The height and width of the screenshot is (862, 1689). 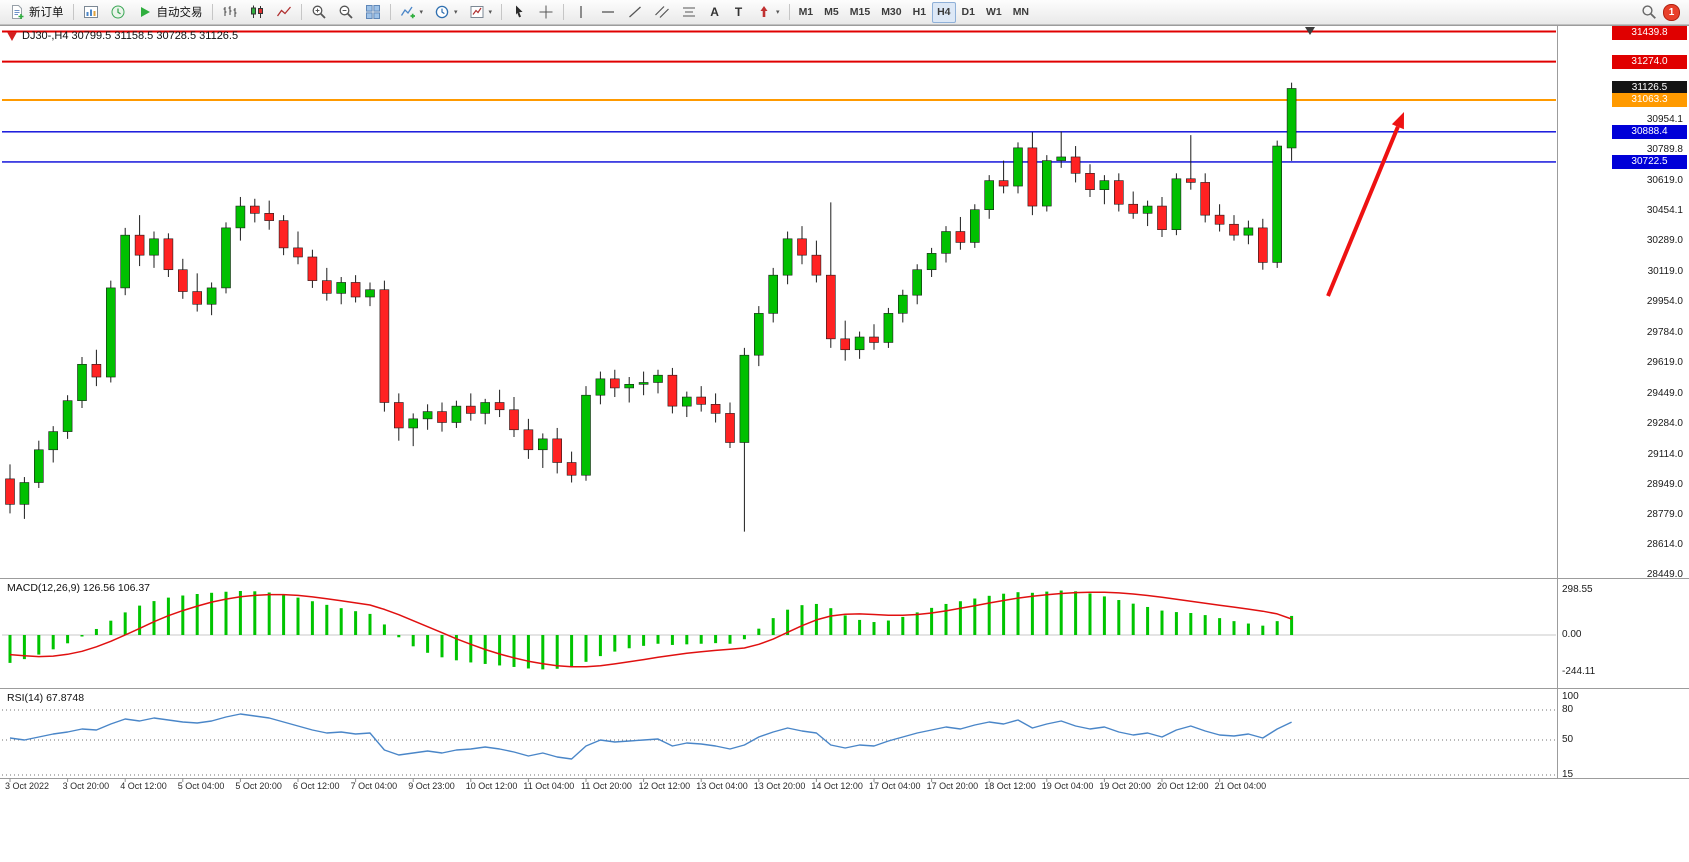 What do you see at coordinates (230, 12) in the screenshot?
I see `bar-chart-button` at bounding box center [230, 12].